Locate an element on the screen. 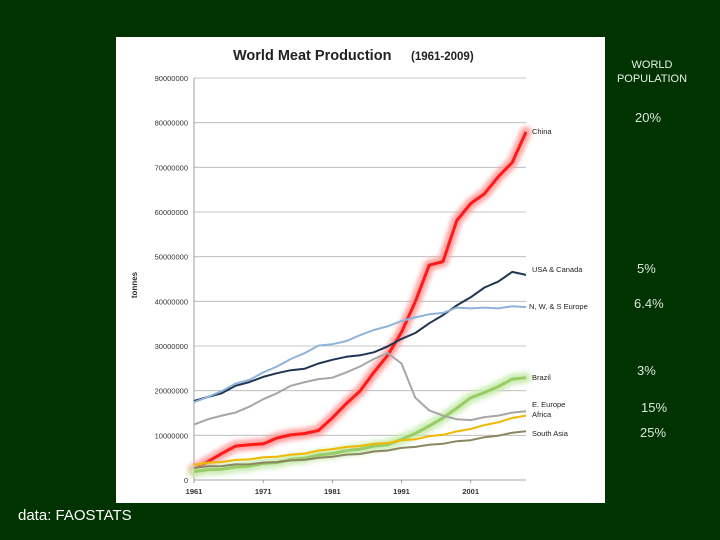 The image size is (720, 540). chart-subtitle: (1961-2009) is located at coordinates (442, 57).